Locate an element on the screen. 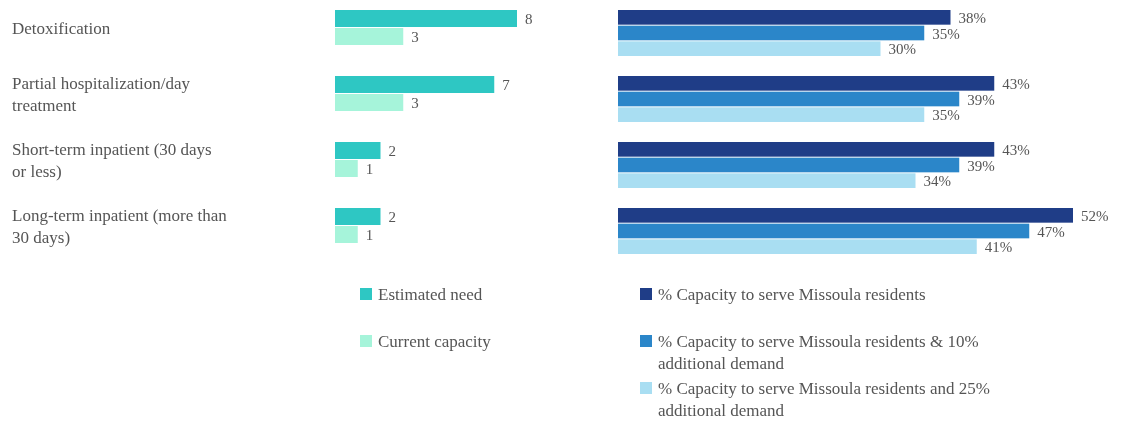  legend-label: % Capacity to serve Missoula residents is located at coordinates (792, 294).